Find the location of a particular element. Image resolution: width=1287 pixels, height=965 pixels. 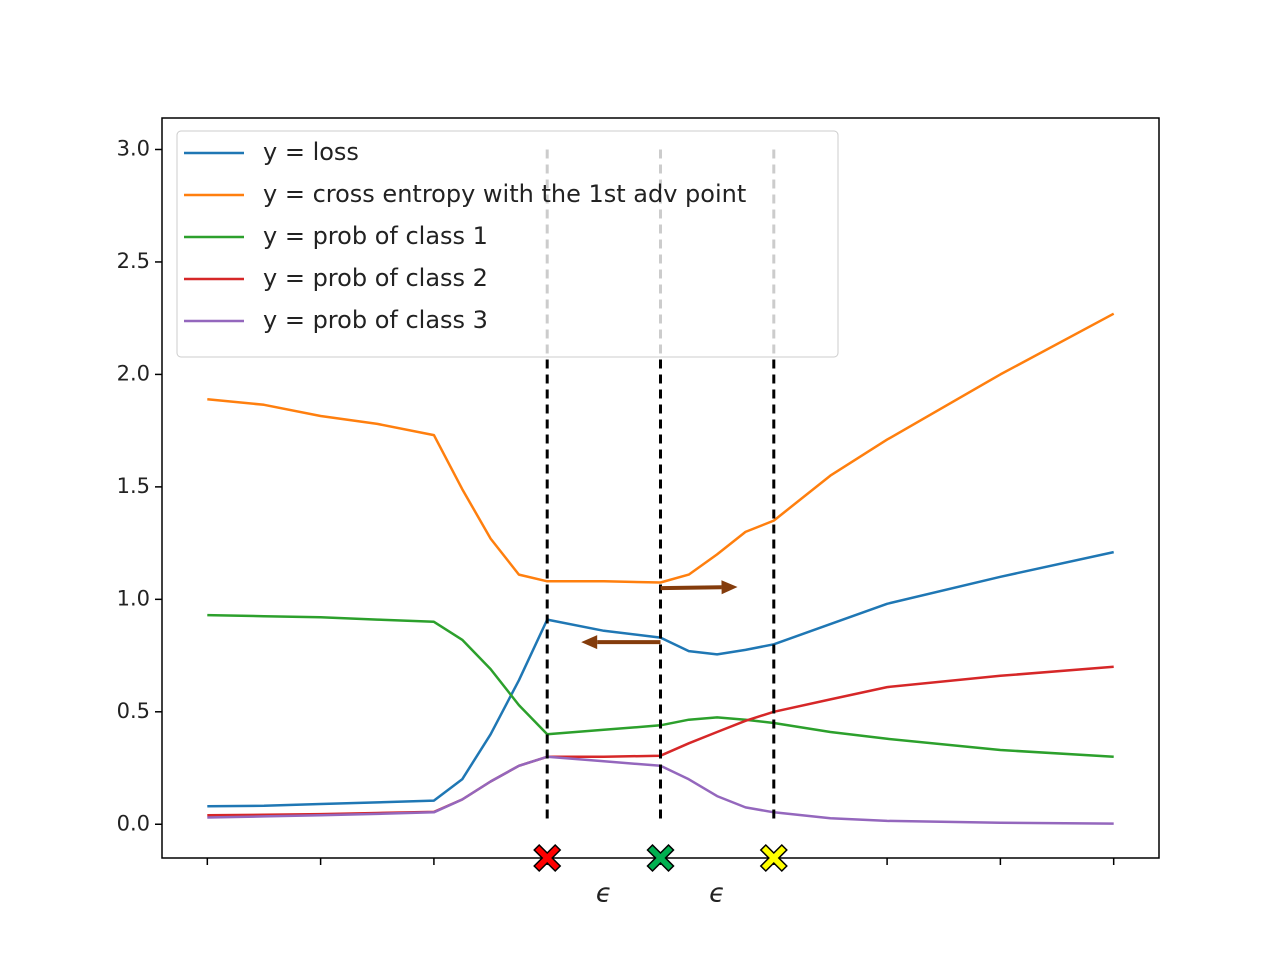

y-tick-label: 0.5 is located at coordinates (133, 711).